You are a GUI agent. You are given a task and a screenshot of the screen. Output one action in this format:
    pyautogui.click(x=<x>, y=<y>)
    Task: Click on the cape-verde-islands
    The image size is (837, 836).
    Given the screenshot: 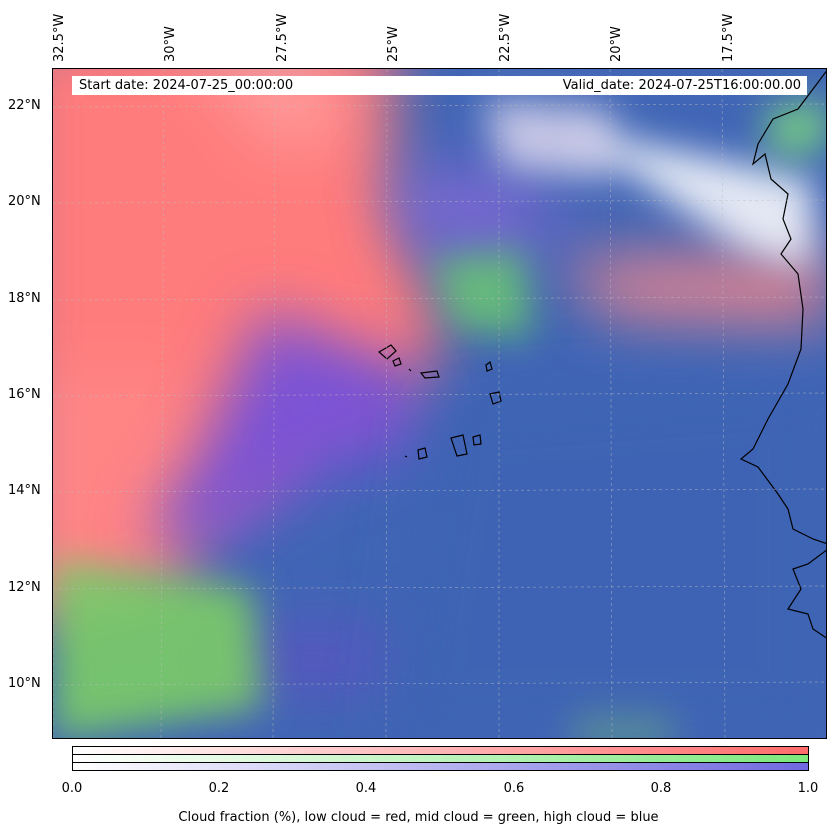 What is the action you would take?
    pyautogui.click(x=439, y=402)
    